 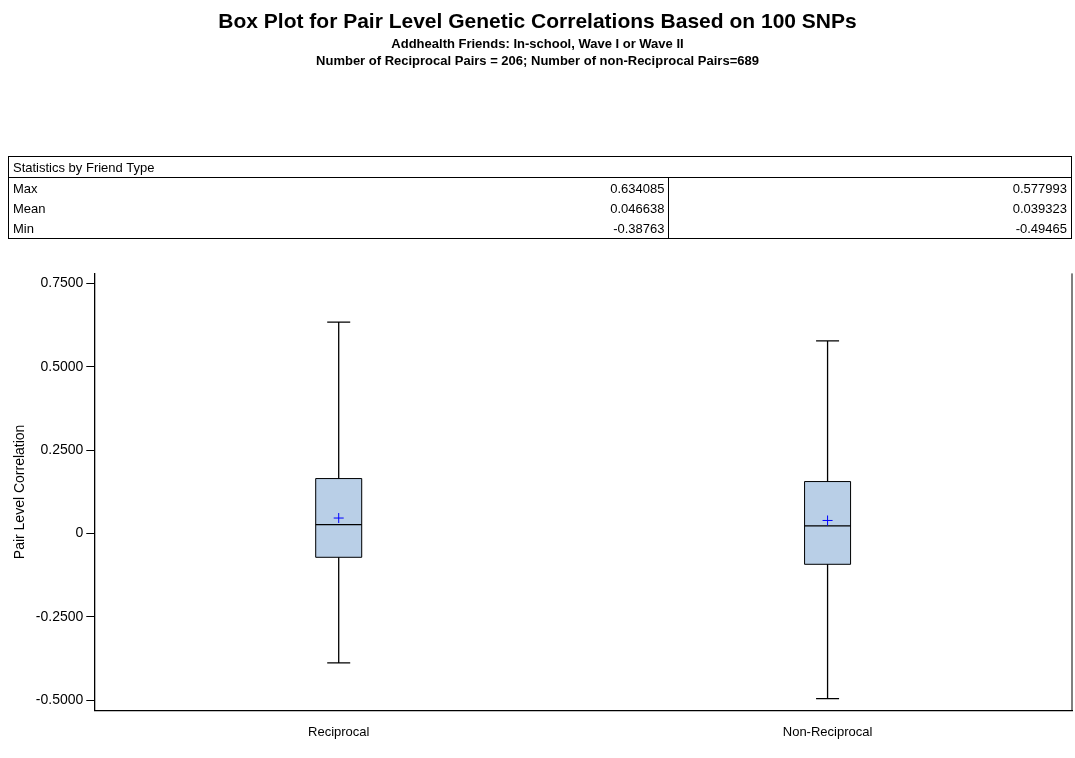 What do you see at coordinates (870, 208) in the screenshot?
I see `text: 0.039323` at bounding box center [870, 208].